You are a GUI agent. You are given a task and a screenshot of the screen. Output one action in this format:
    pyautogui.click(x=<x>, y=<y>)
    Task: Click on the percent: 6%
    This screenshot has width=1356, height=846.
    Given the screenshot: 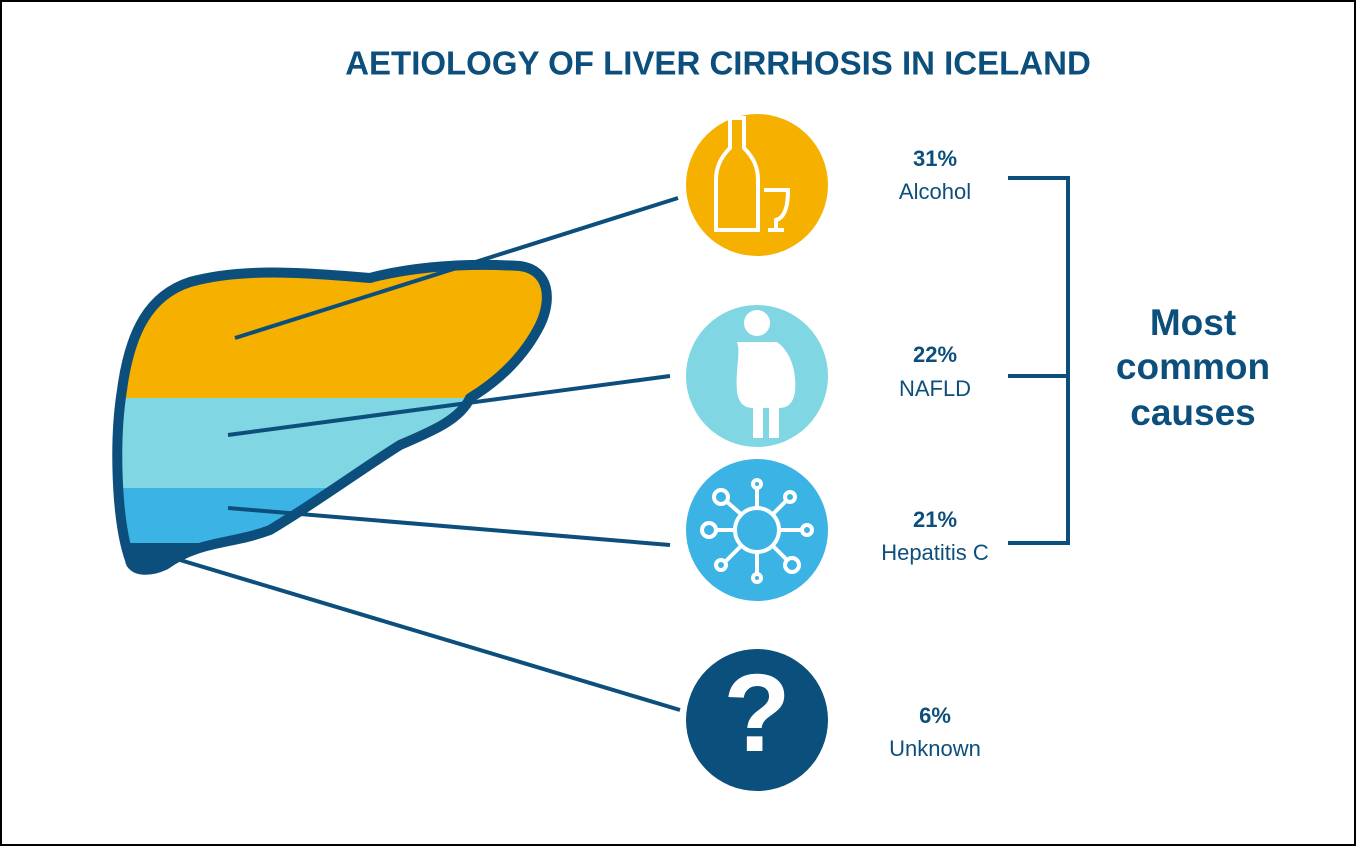 What is the action you would take?
    pyautogui.click(x=935, y=715)
    